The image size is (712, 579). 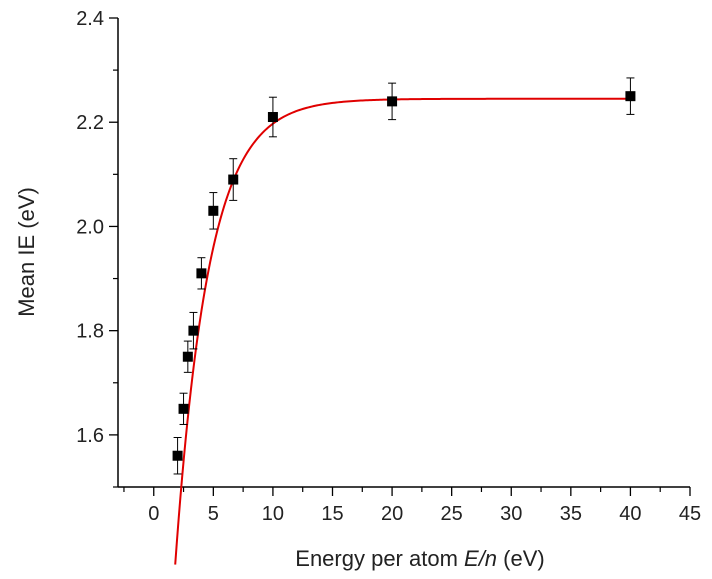 What do you see at coordinates (690, 514) in the screenshot?
I see `x-tick-label: 45` at bounding box center [690, 514].